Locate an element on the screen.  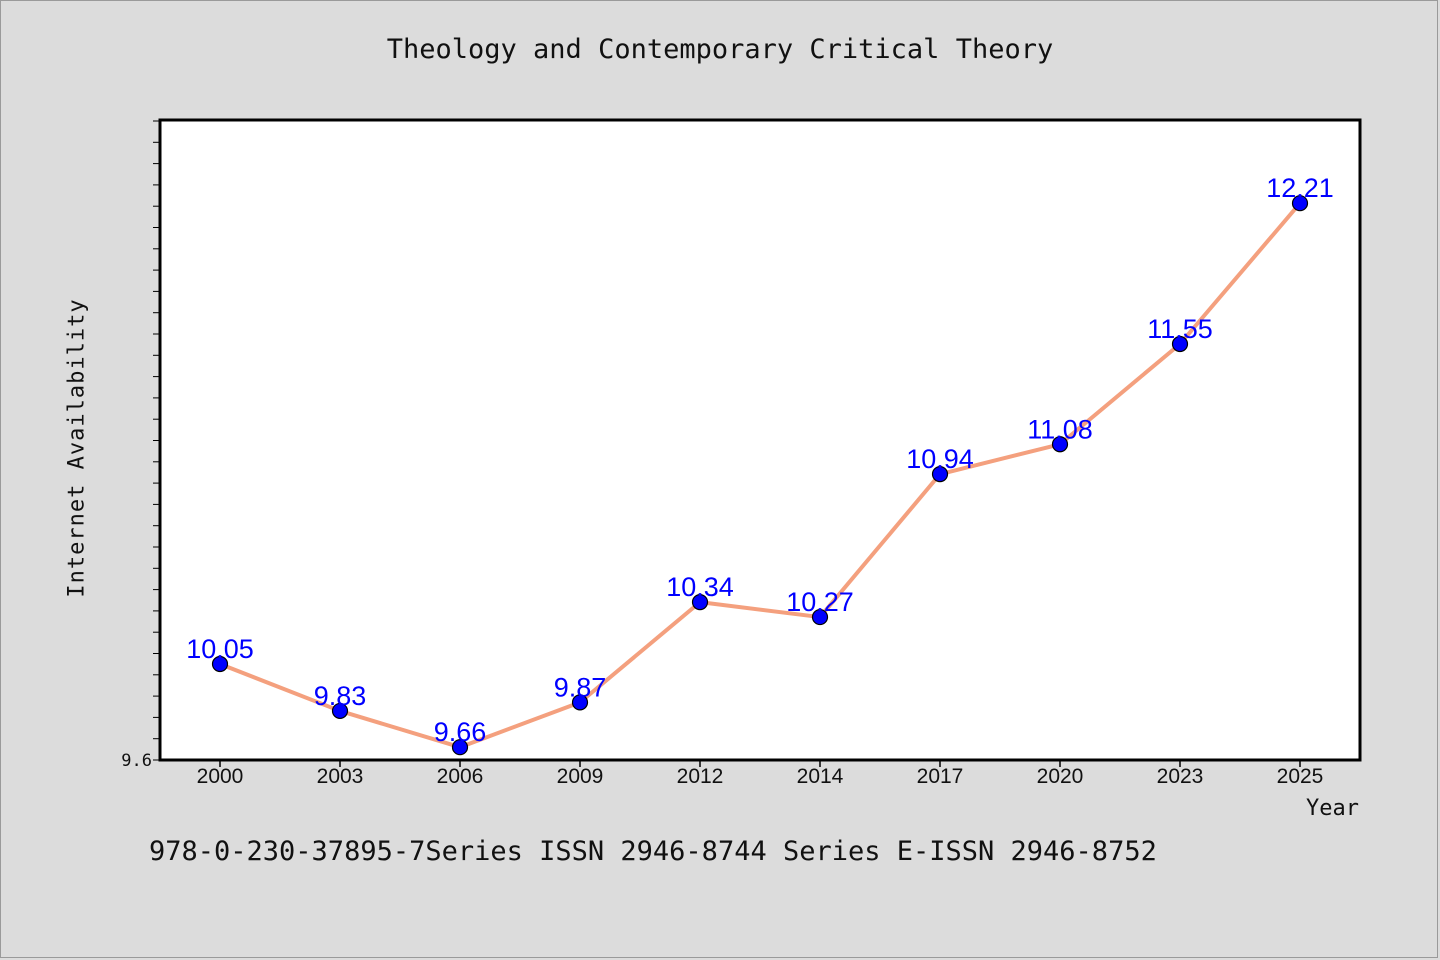
x-tick-label: 2017 is located at coordinates (940, 776).